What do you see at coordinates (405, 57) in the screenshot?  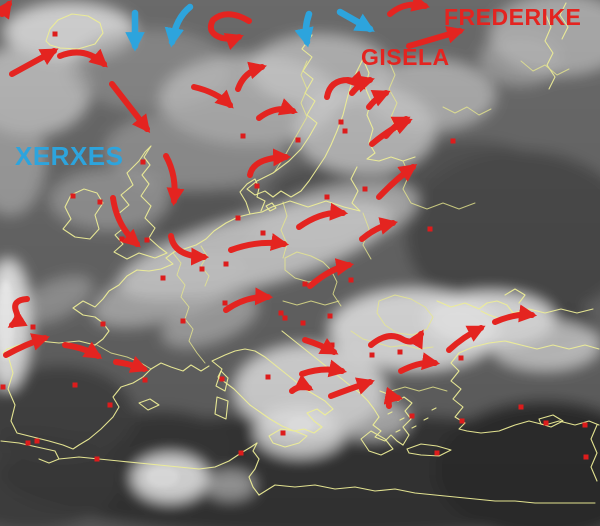 I see `storm-label-gisela: GISELA` at bounding box center [405, 57].